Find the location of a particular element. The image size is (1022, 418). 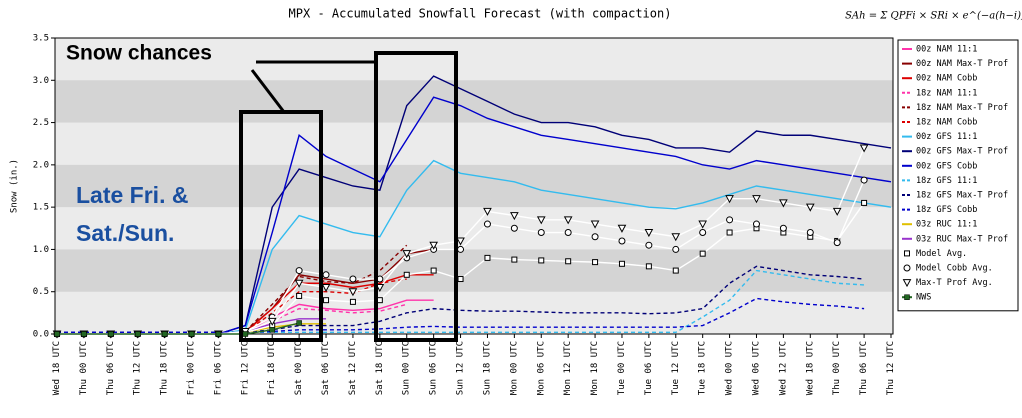

legend-label: 18z GFS Cobb is located at coordinates (946, 210).